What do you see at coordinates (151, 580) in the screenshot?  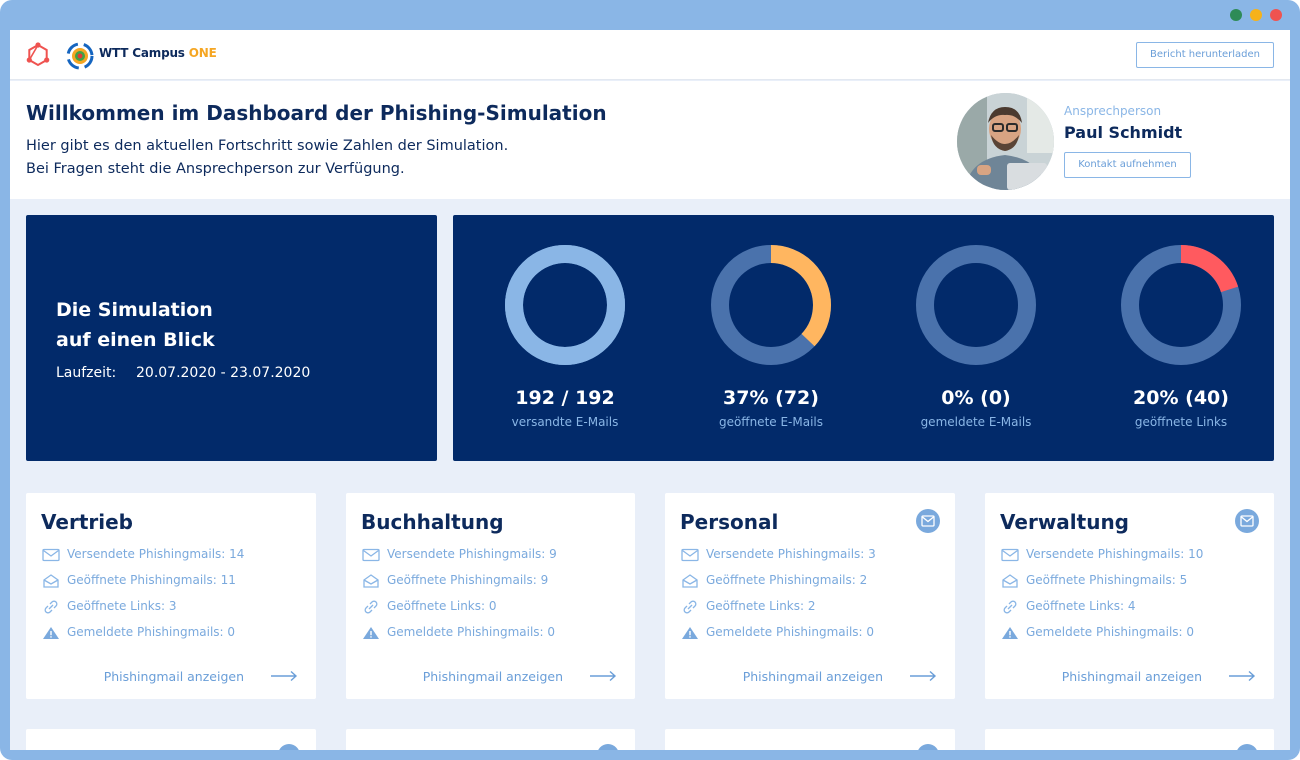 I see `opened-mails-text: Geöffnete Phishingmails: 11` at bounding box center [151, 580].